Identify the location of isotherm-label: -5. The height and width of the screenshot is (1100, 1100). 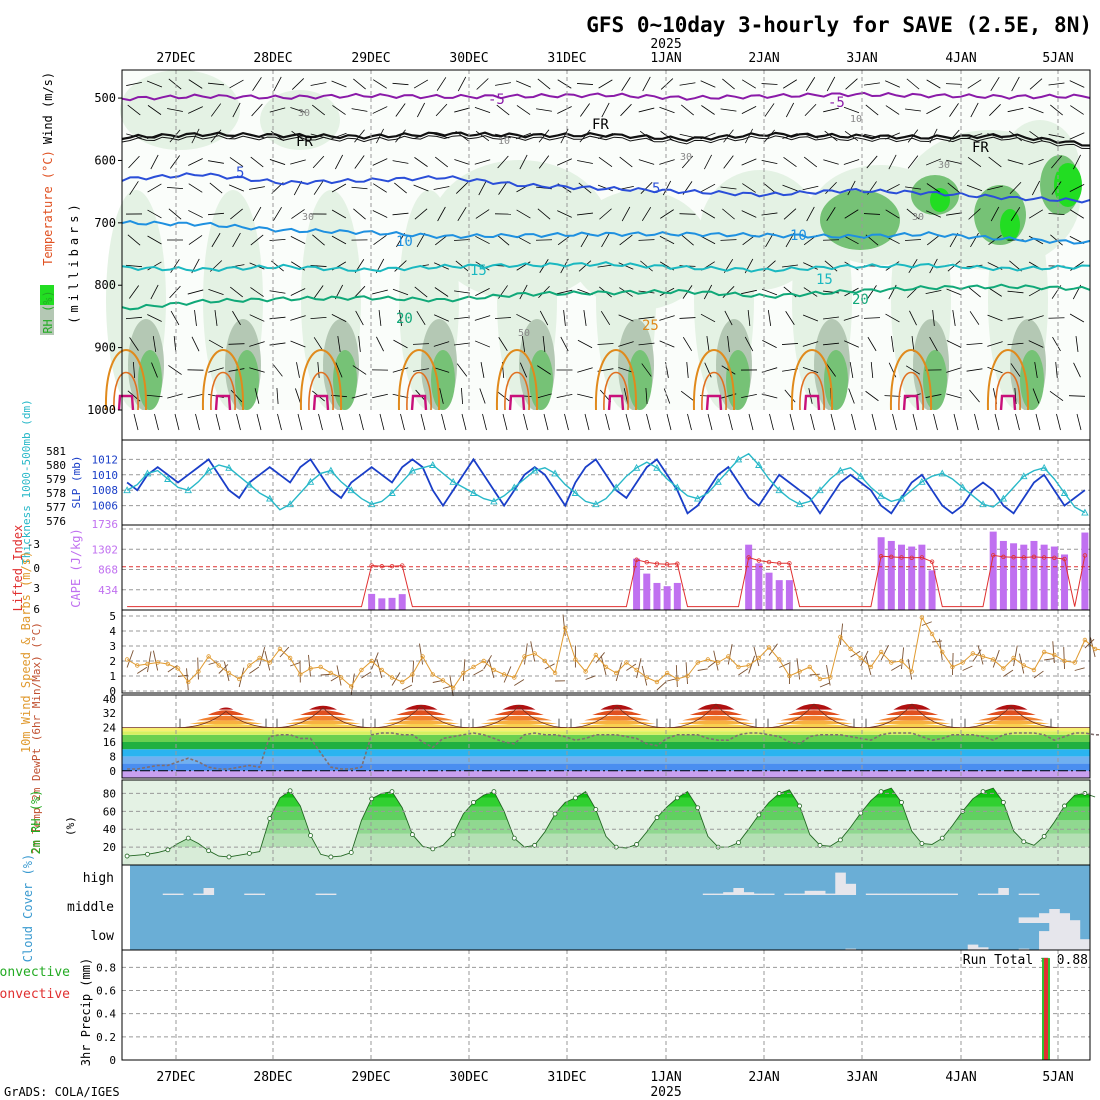
(836, 103).